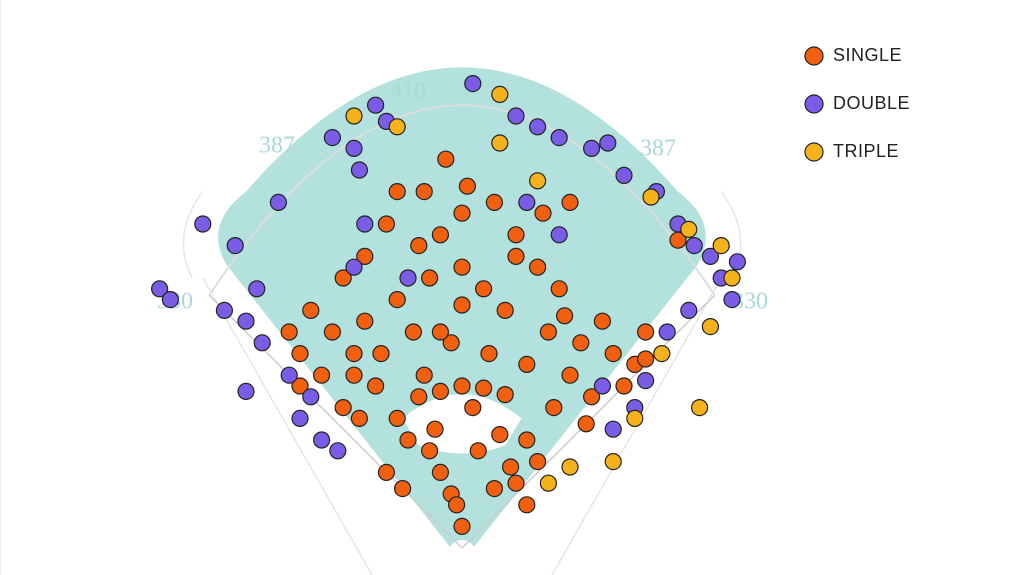 This screenshot has height=575, width=1024. Describe the element at coordinates (408, 92) in the screenshot. I see `distance-label: 410` at that location.